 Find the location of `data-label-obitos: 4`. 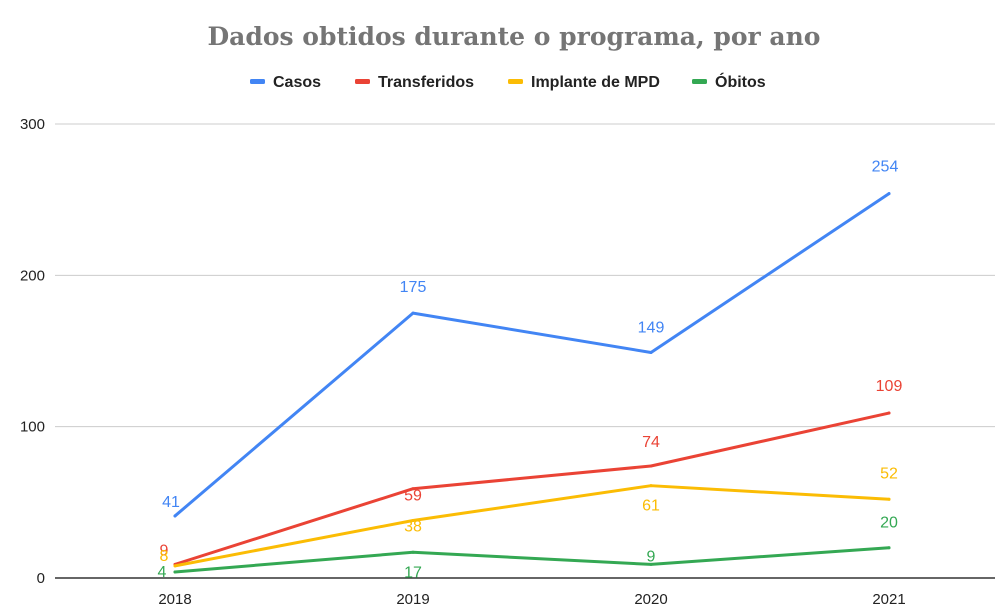

data-label-obitos: 4 is located at coordinates (162, 572).